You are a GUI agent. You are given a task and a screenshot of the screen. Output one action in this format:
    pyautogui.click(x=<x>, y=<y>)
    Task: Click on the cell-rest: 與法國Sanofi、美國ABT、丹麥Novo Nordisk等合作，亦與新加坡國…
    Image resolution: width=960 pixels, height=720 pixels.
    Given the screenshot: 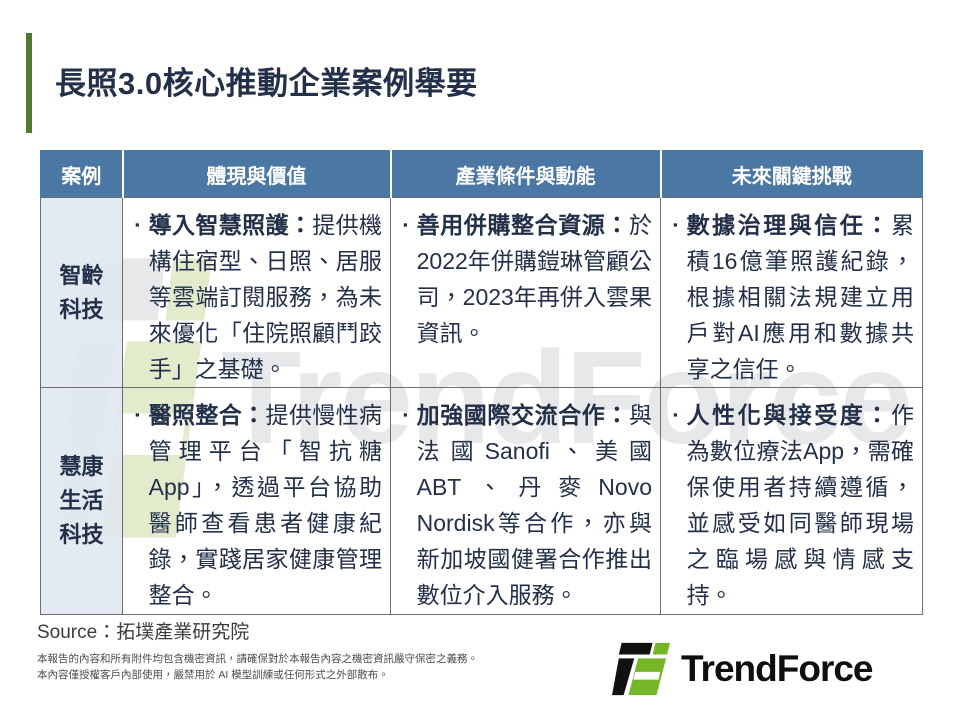 What is the action you would take?
    pyautogui.click(x=534, y=505)
    